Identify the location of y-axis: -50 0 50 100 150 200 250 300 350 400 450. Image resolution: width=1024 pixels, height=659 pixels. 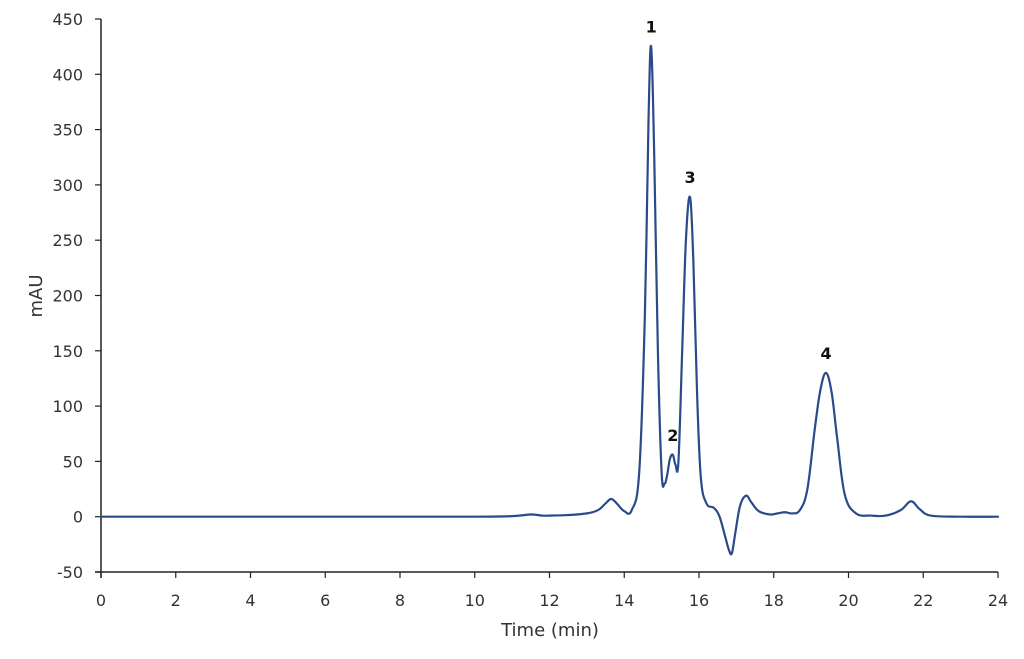
(77, 296).